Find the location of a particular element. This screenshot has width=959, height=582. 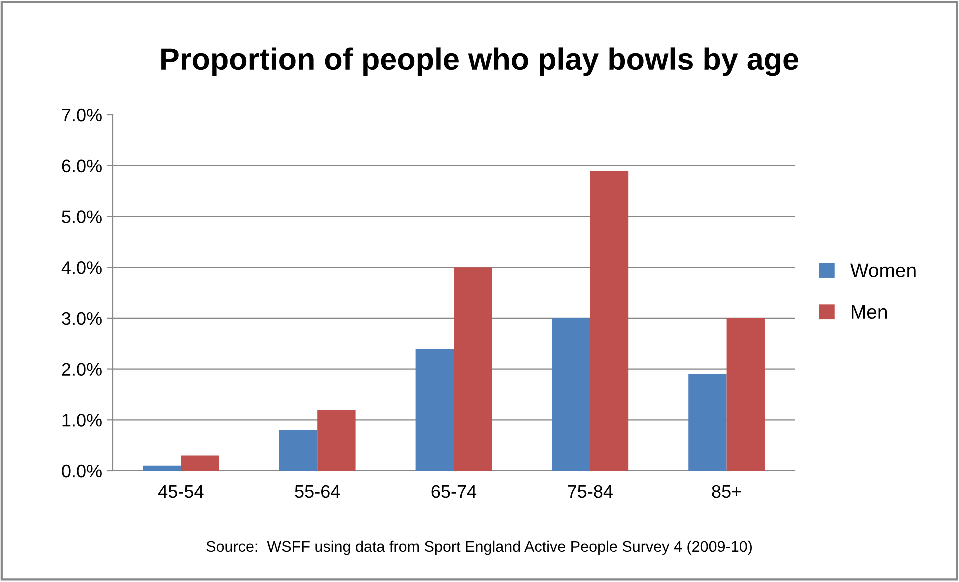

y-tick-label: 5.0% is located at coordinates (82, 217).